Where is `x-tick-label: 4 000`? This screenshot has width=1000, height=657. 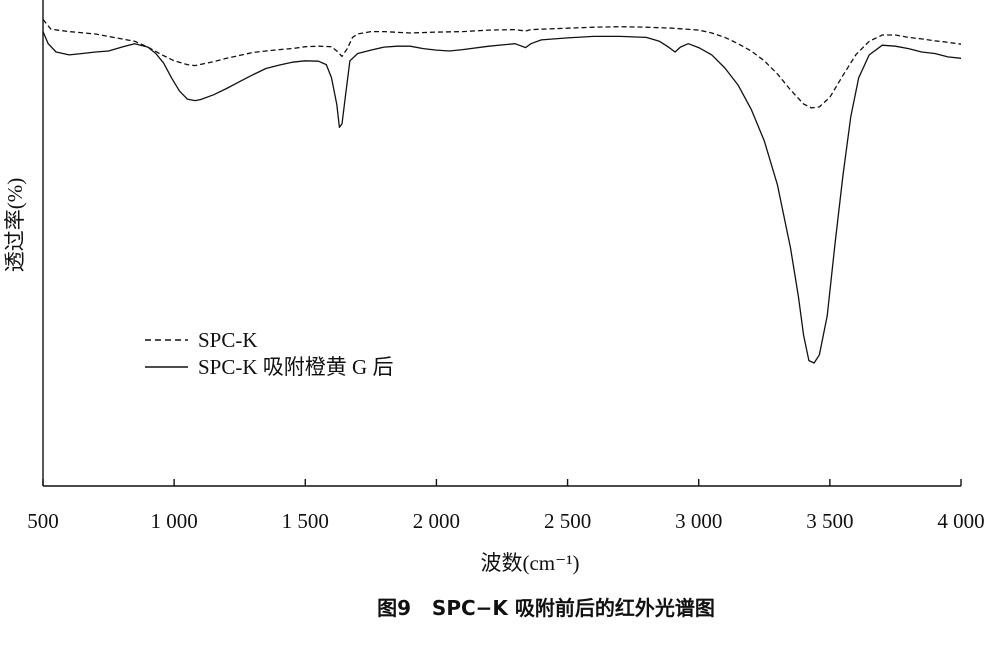 x-tick-label: 4 000 is located at coordinates (960, 521).